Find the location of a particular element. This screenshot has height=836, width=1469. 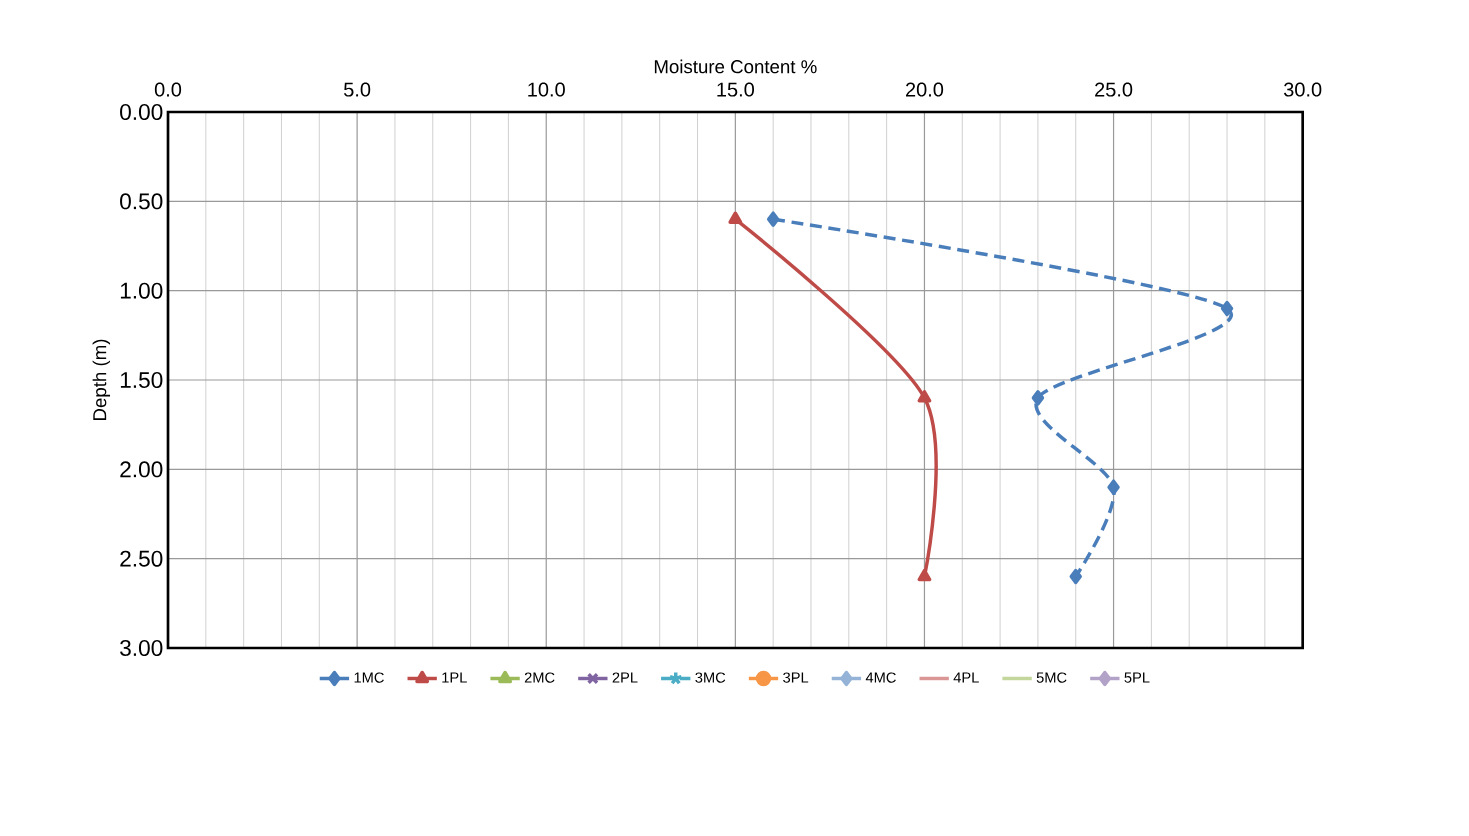

legend-label: 3MC is located at coordinates (710, 677).